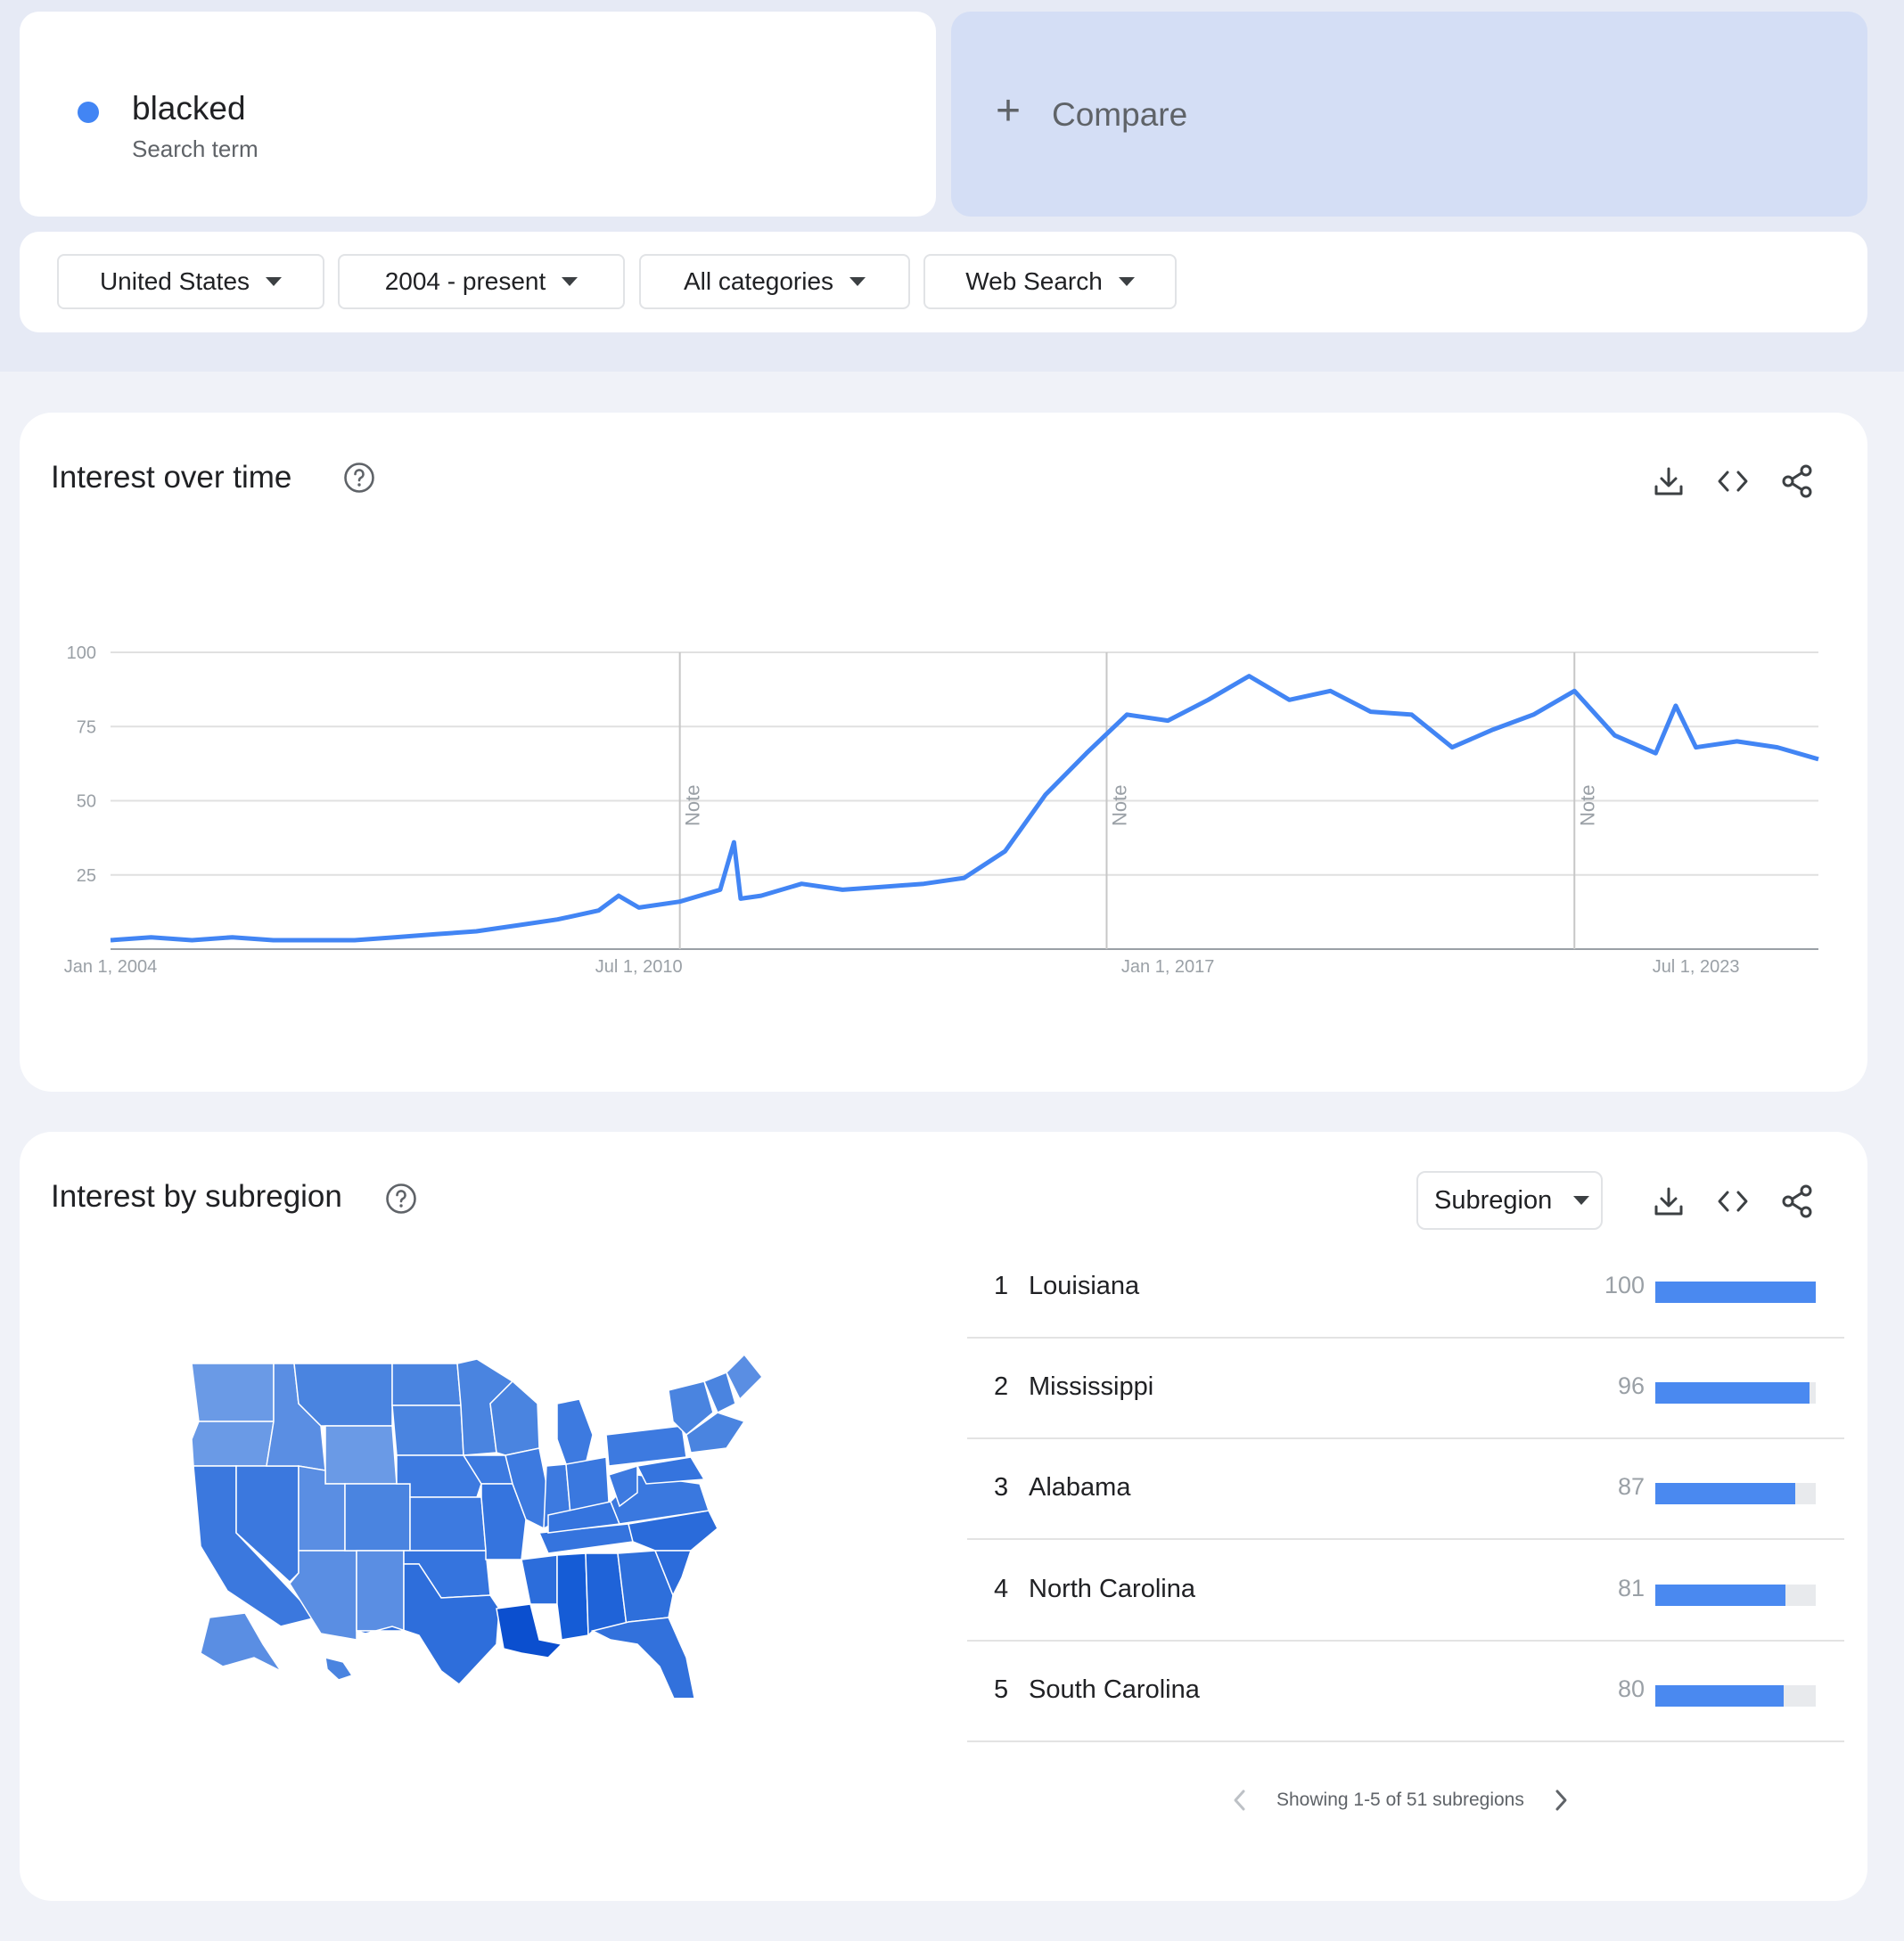  Describe the element at coordinates (1001, 1589) in the screenshot. I see `subregion-rank: 4` at that location.